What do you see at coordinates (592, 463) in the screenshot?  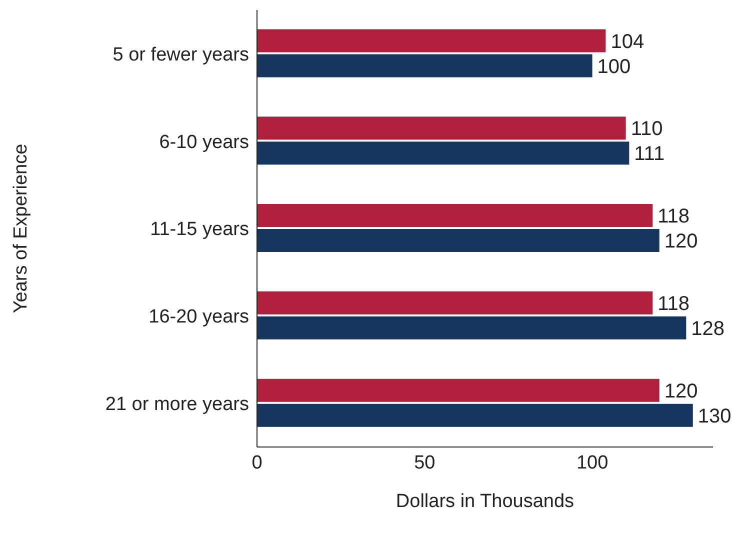 I see `x-tick-label: 100` at bounding box center [592, 463].